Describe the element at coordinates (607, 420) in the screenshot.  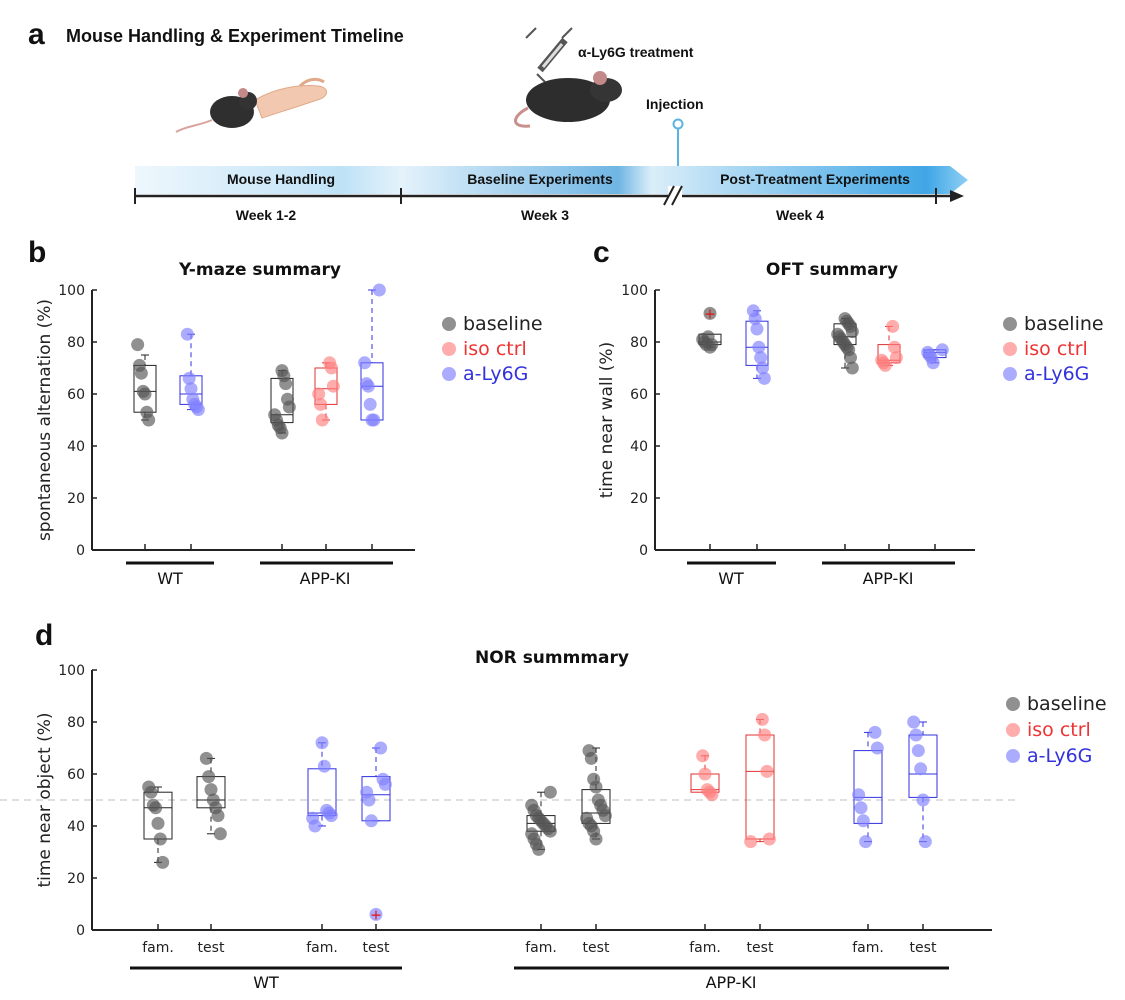
I see `y-axis-label: time near wall (%)` at that location.